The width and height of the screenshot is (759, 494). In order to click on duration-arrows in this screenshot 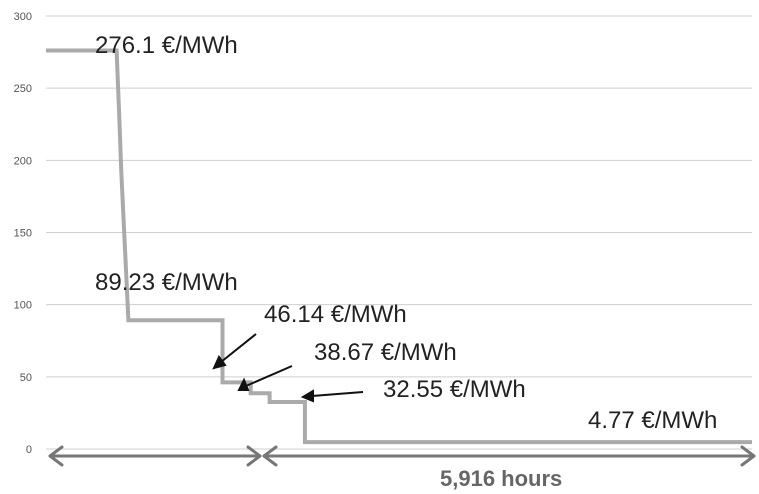, I will do `click(402, 456)`.